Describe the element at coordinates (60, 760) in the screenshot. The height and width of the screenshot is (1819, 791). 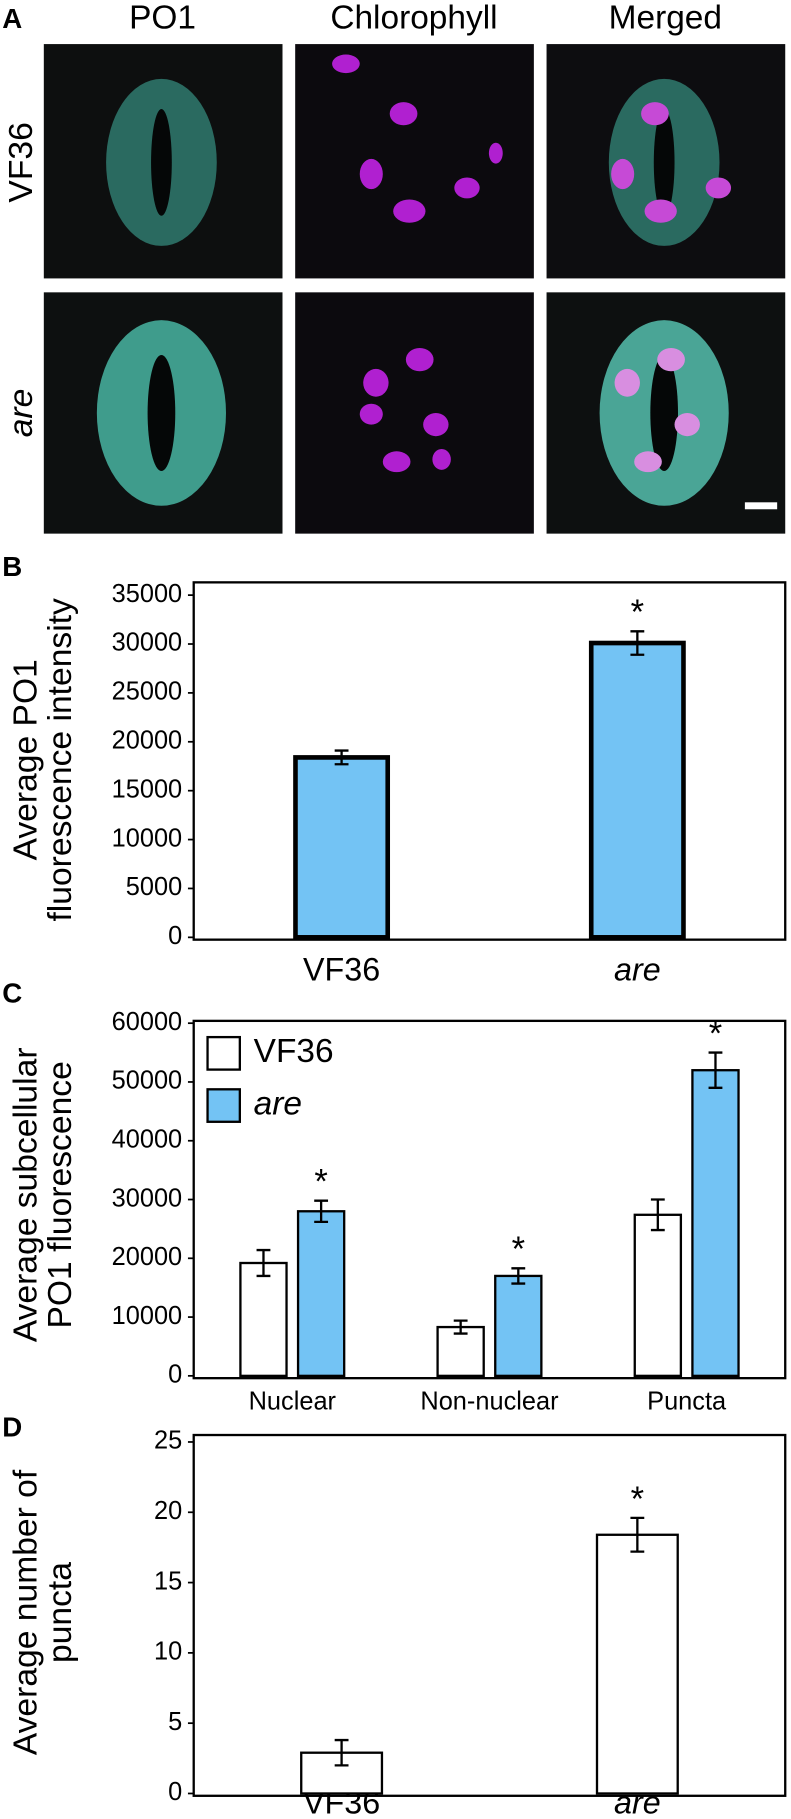
I see `y-axis-label: fluorescence intensity` at that location.